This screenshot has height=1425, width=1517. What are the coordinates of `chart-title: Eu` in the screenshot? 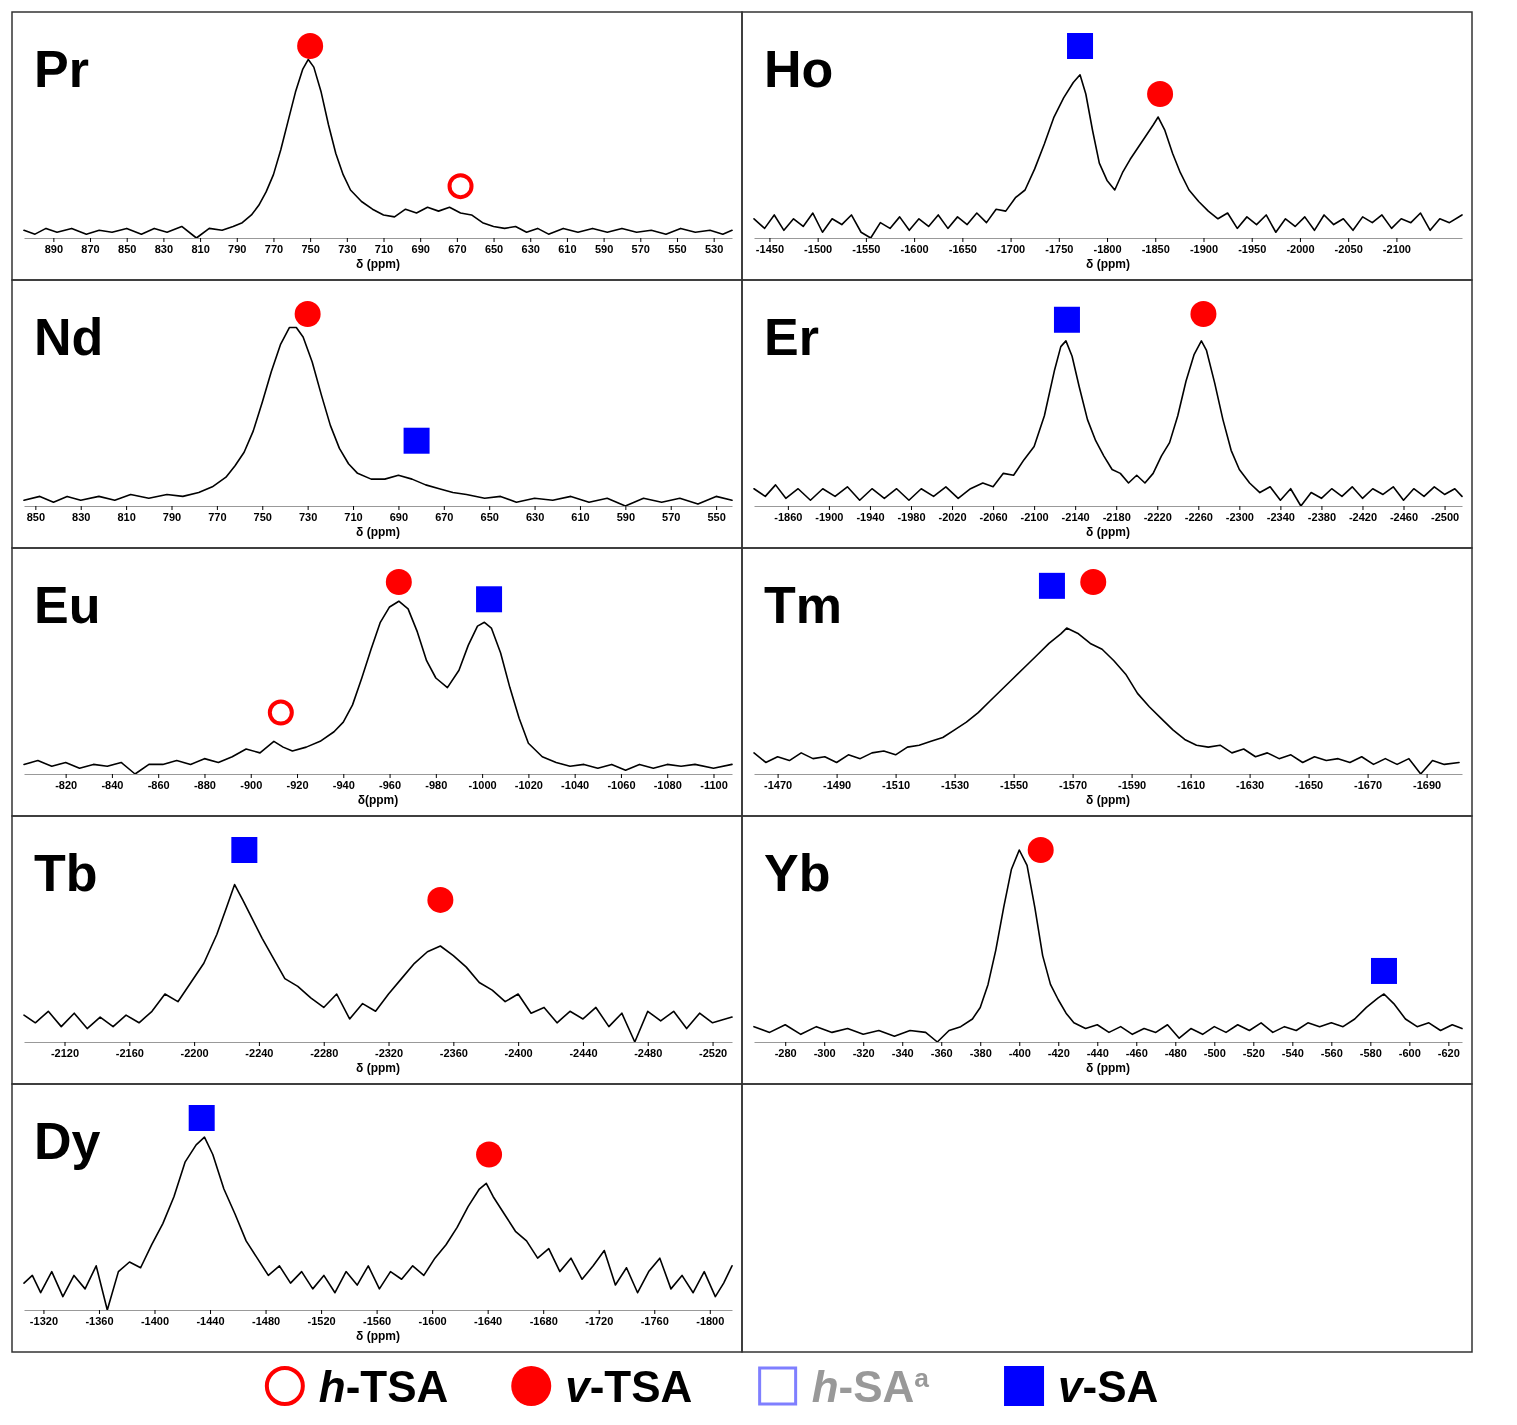 It's located at (67, 605).